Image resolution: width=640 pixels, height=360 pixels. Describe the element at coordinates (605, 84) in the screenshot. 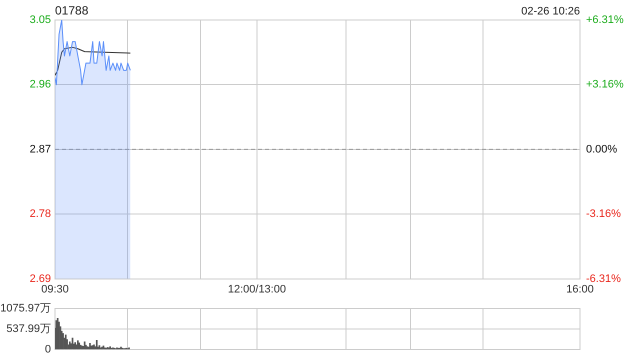

I see `y2-tick-label: +3.16%` at that location.